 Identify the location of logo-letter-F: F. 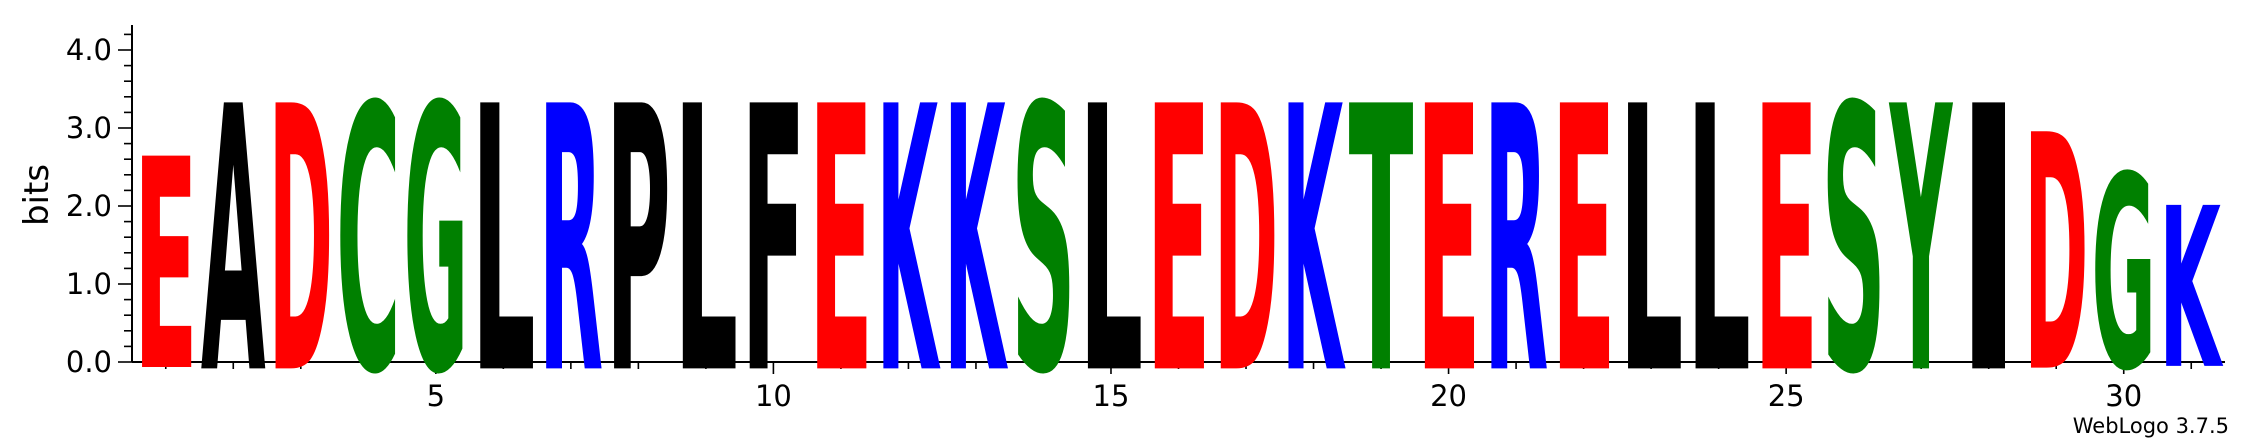
(773, 237).